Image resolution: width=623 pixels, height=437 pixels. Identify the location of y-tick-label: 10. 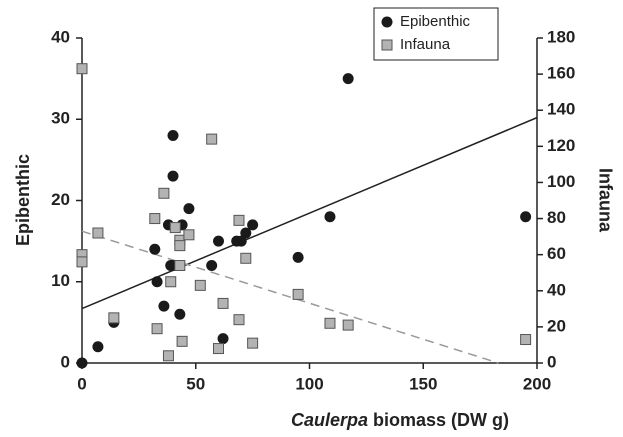
(60, 280).